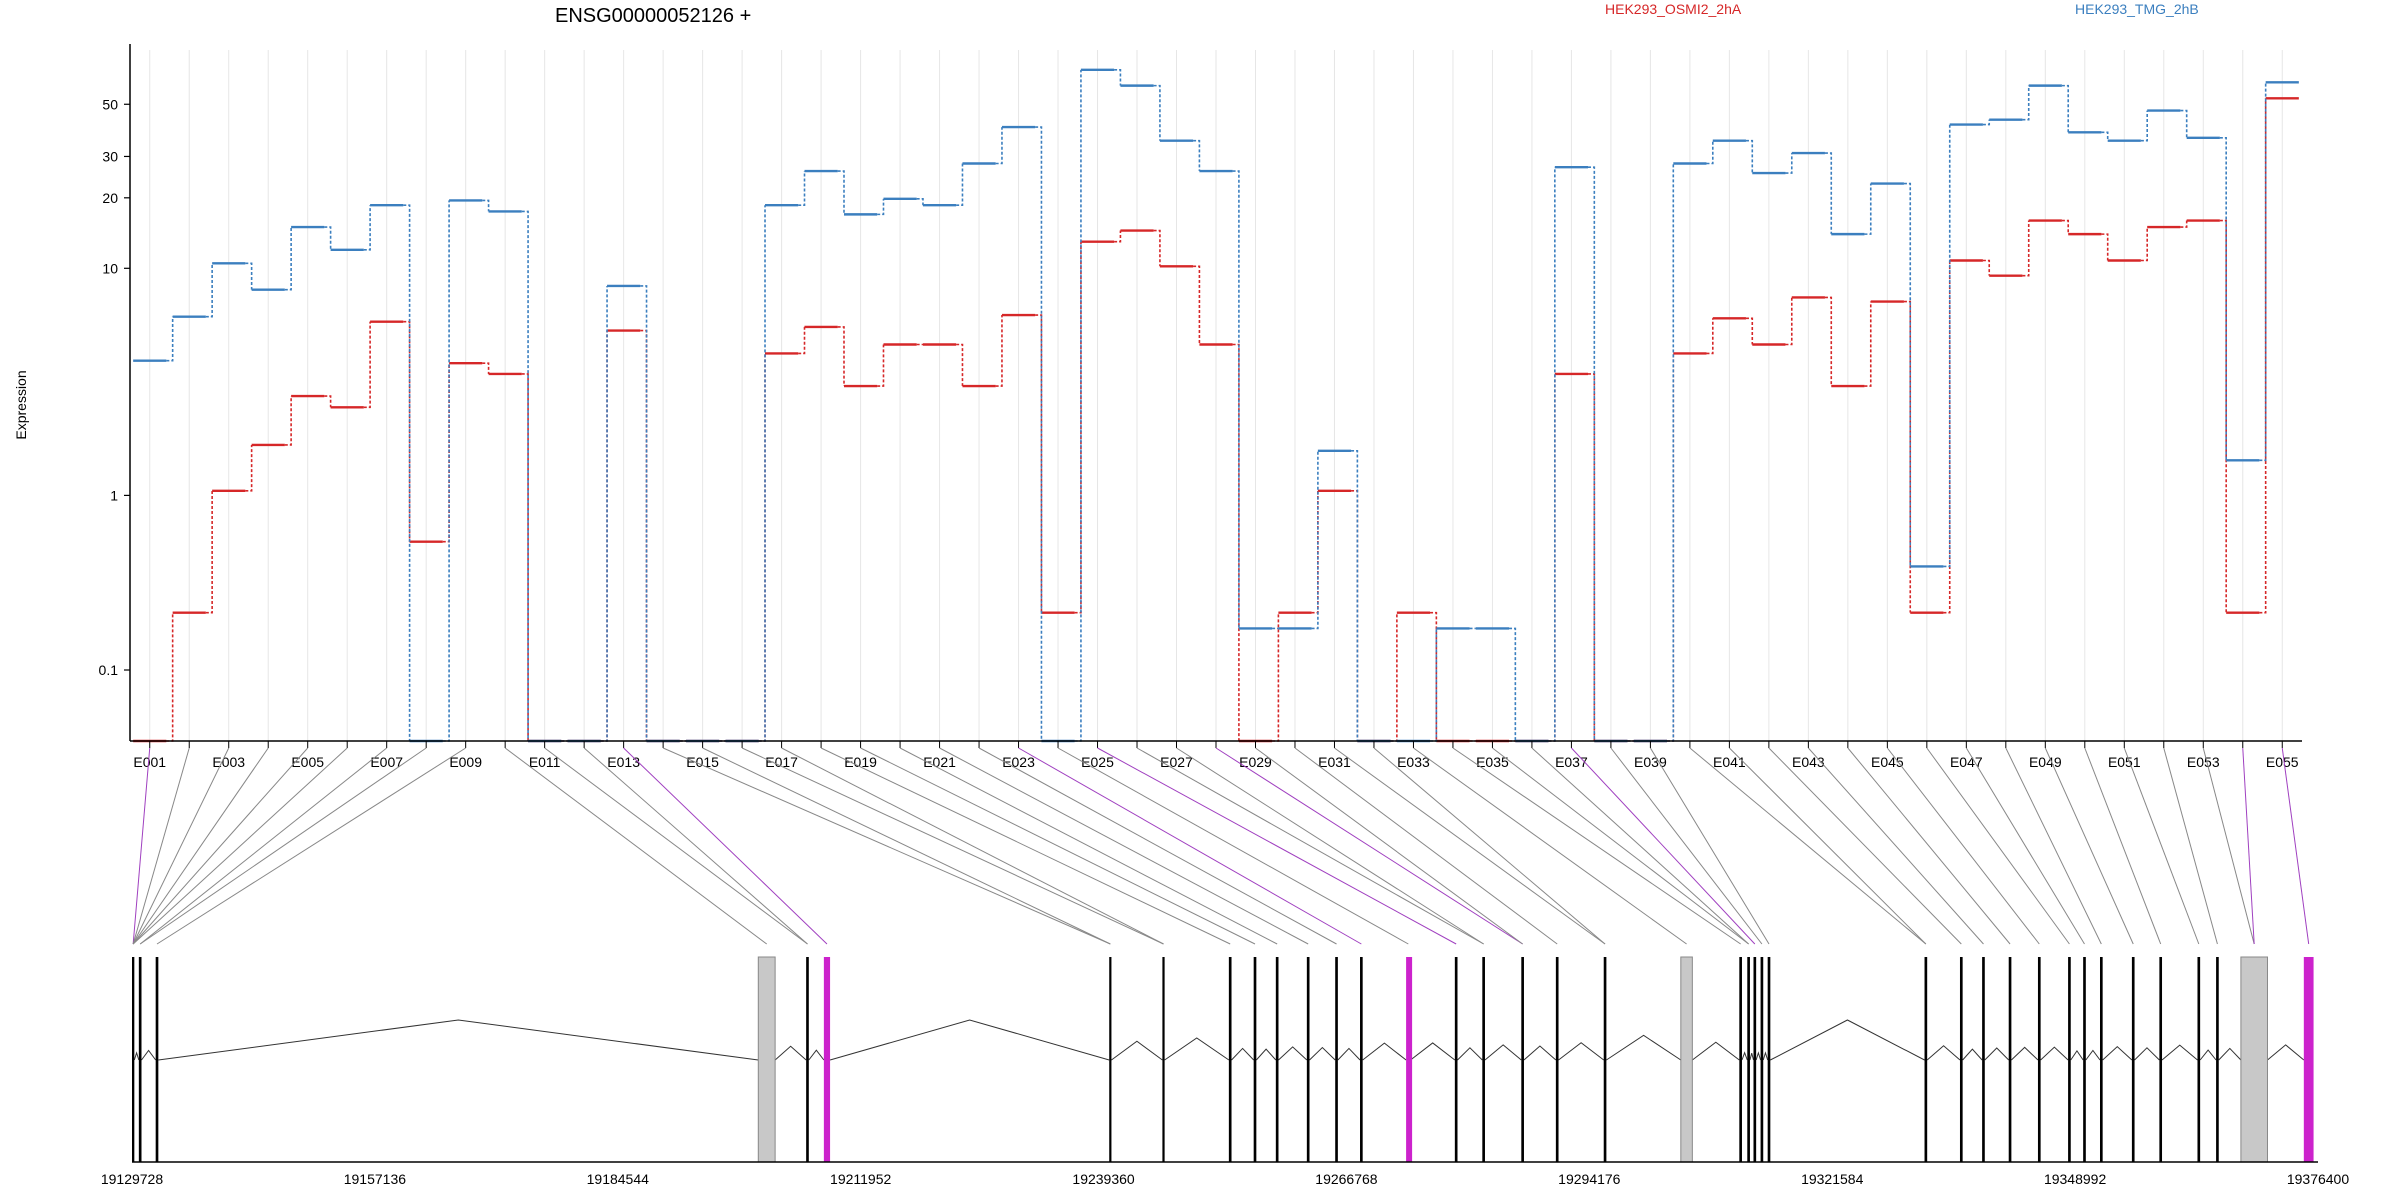  I want to click on coordinate-label-19184544: 19184544, so click(618, 1179).